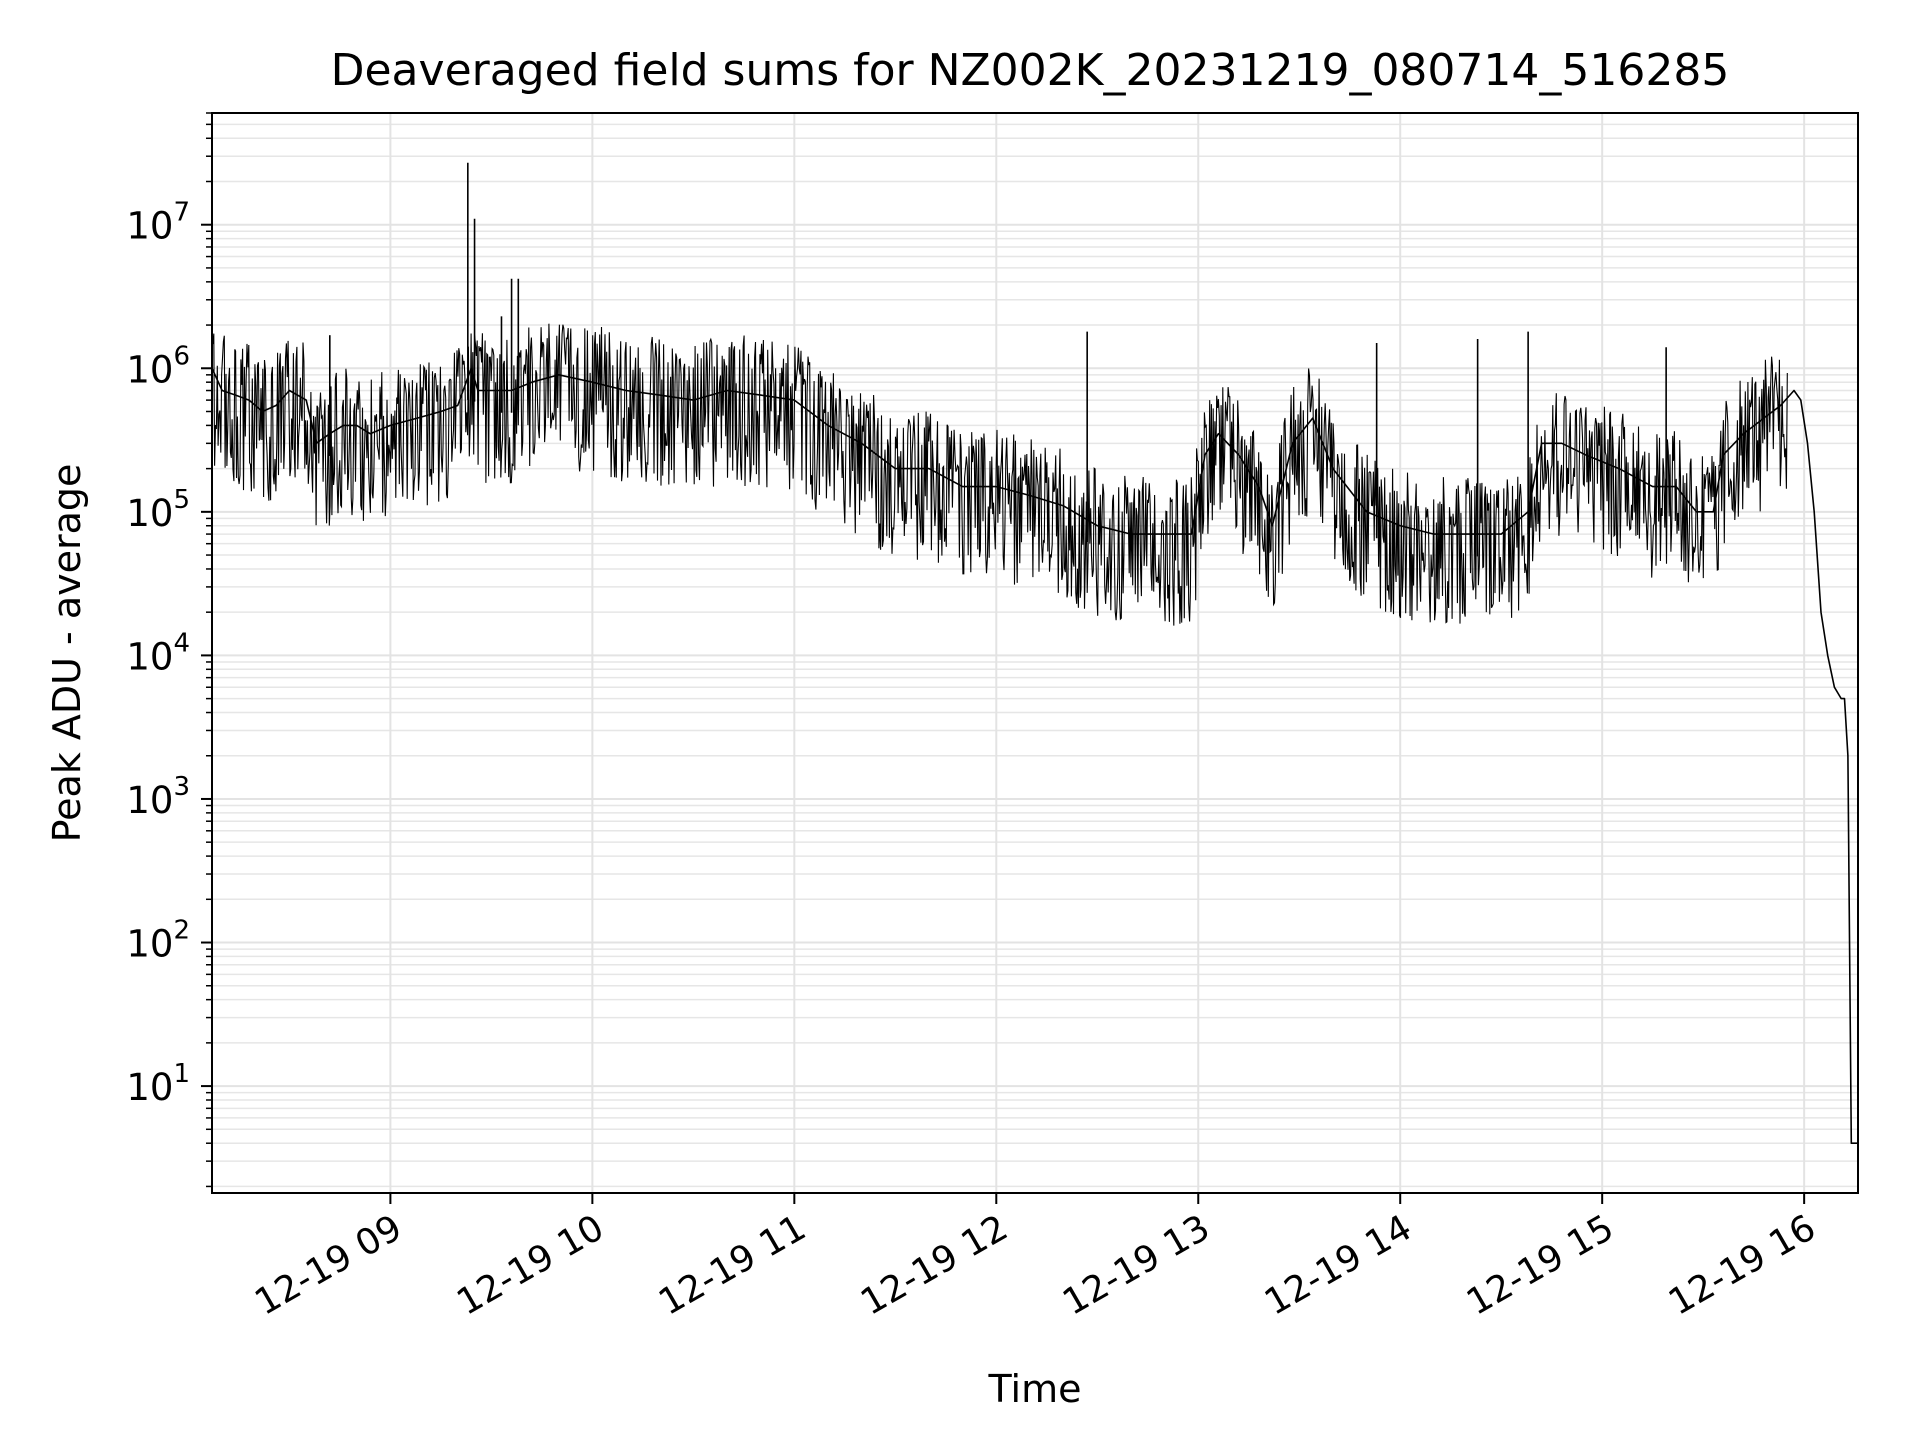 The height and width of the screenshot is (1440, 1920). Describe the element at coordinates (181, 500) in the screenshot. I see `y-tick-exponent: 5` at that location.